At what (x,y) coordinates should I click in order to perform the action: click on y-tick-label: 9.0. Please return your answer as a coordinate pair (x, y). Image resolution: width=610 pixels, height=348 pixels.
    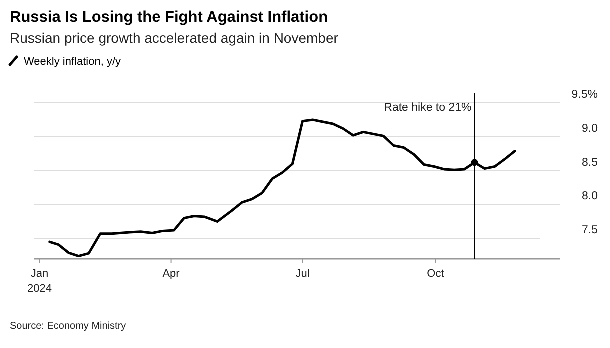
    Looking at the image, I should click on (590, 128).